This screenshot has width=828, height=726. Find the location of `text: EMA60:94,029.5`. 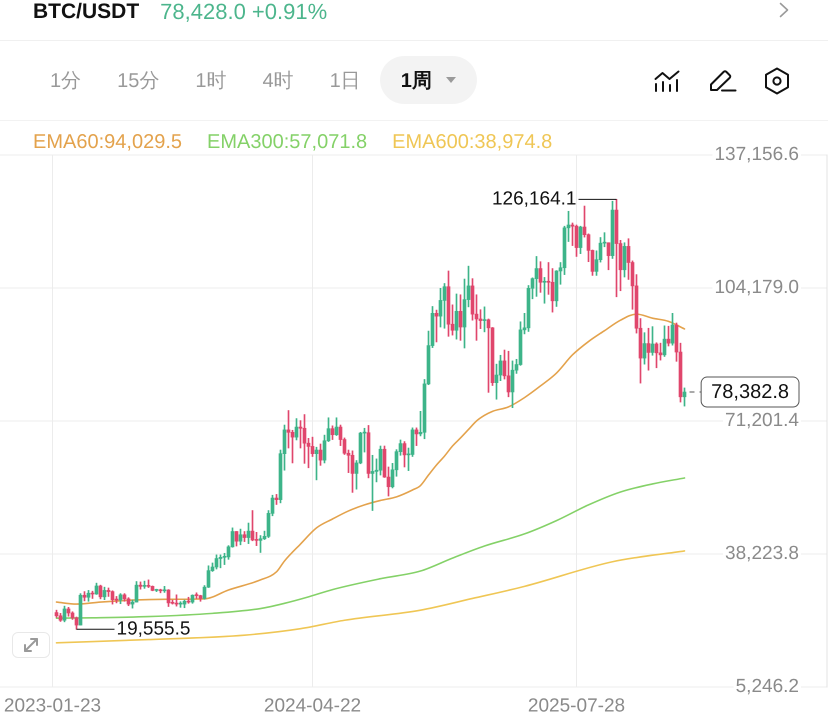

text: EMA60:94,029.5 is located at coordinates (107, 142).